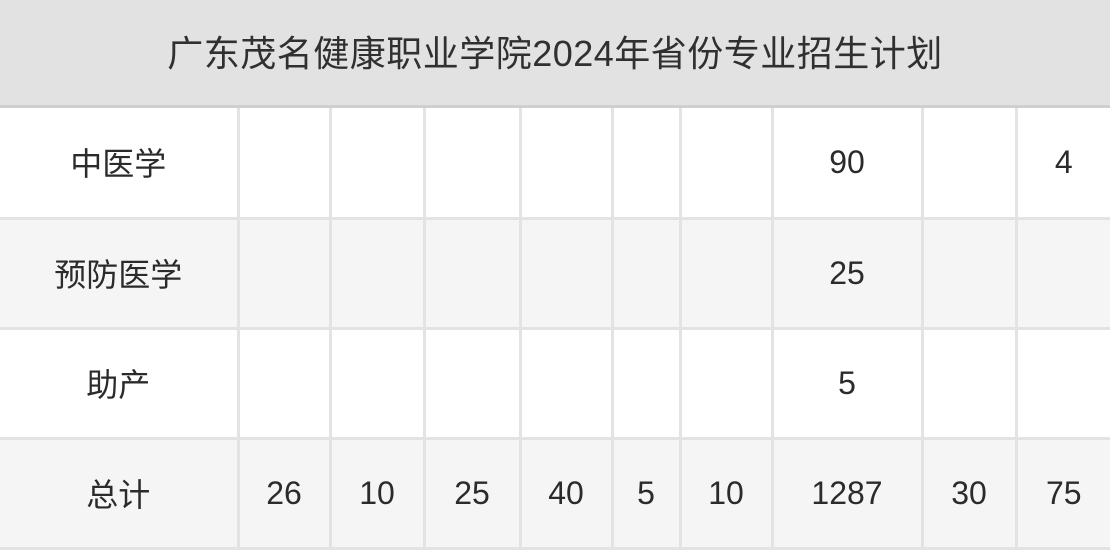  What do you see at coordinates (120, 384) in the screenshot?
I see `row-label-cell: 助产` at bounding box center [120, 384].